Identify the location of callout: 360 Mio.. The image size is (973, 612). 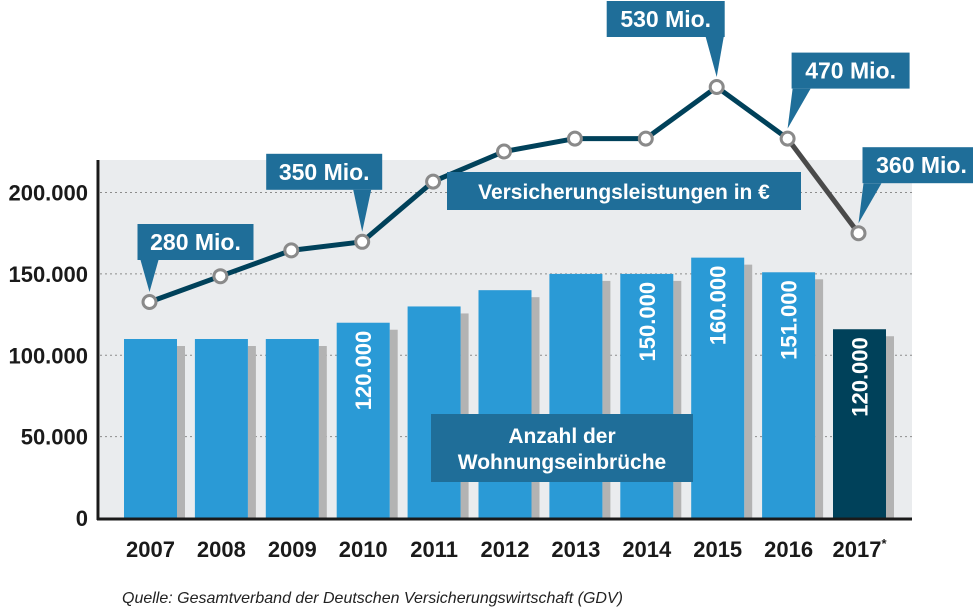
(915, 185).